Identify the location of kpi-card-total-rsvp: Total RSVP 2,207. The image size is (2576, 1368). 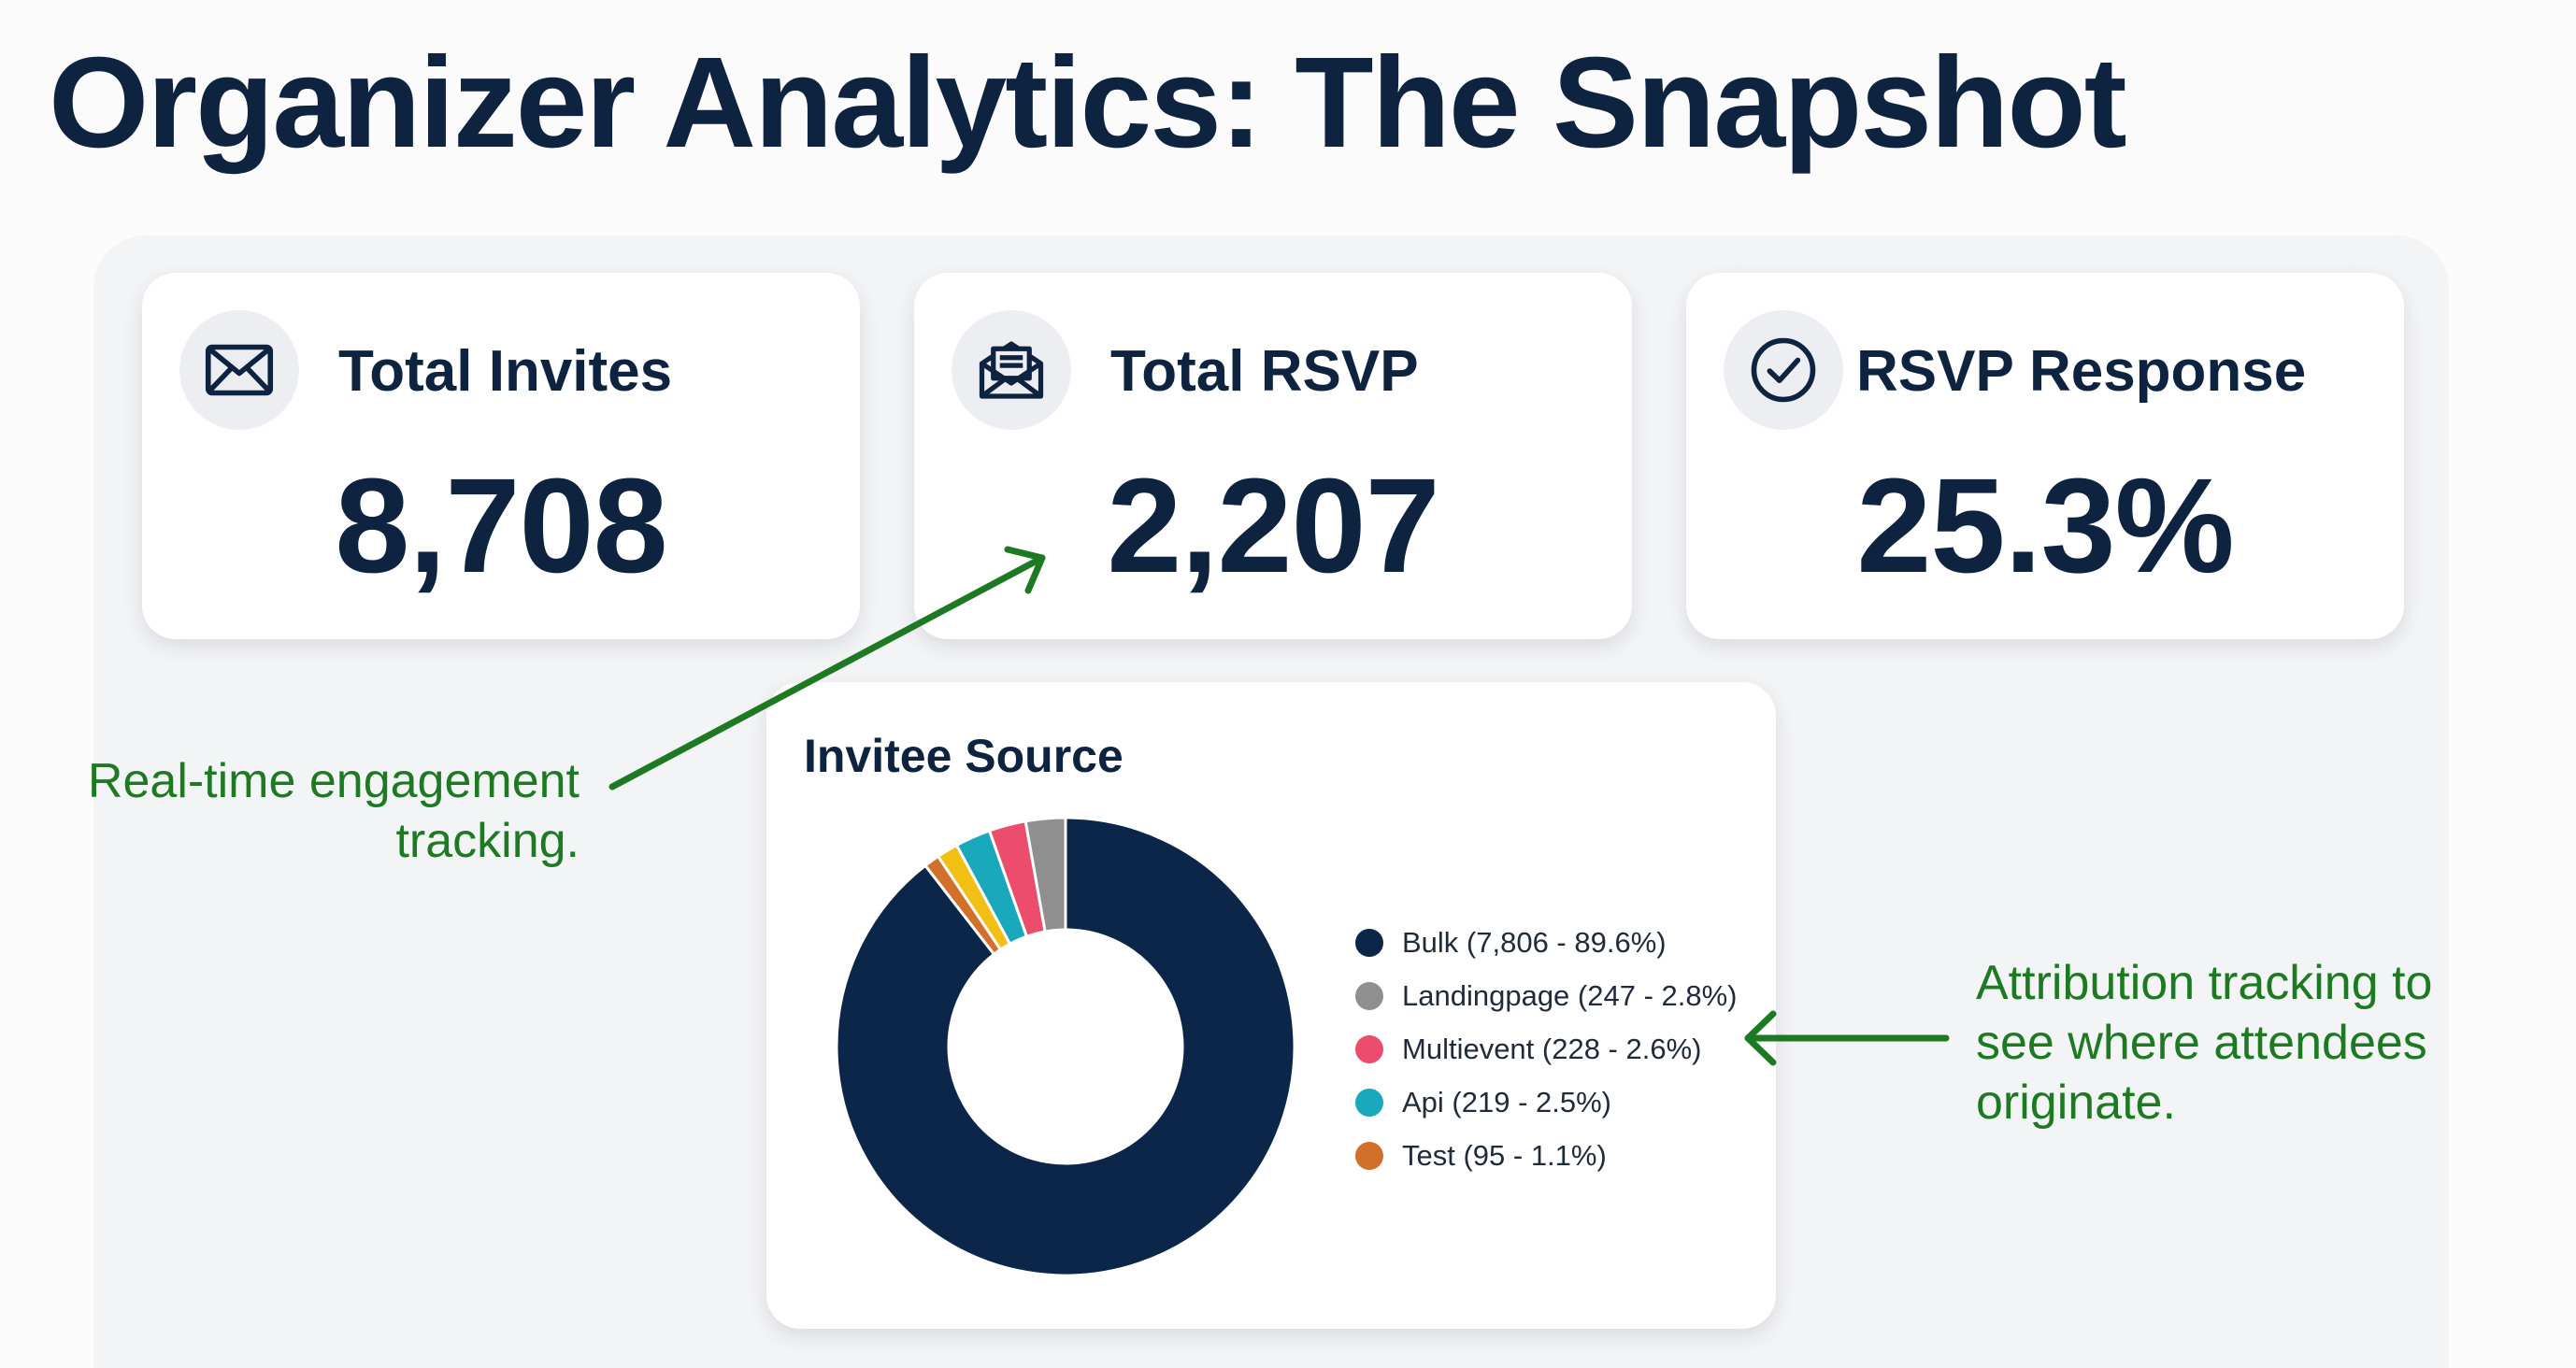
(1273, 456).